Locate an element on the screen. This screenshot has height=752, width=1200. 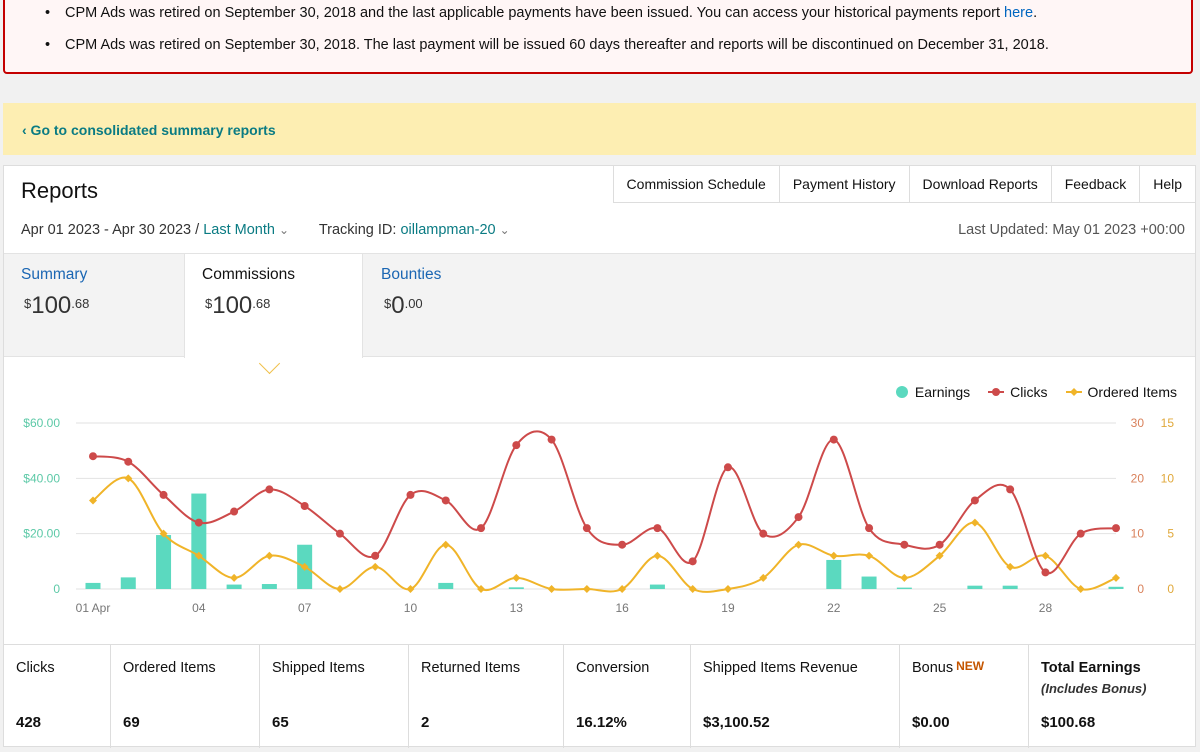
diamond-icon is located at coordinates (1073, 392).